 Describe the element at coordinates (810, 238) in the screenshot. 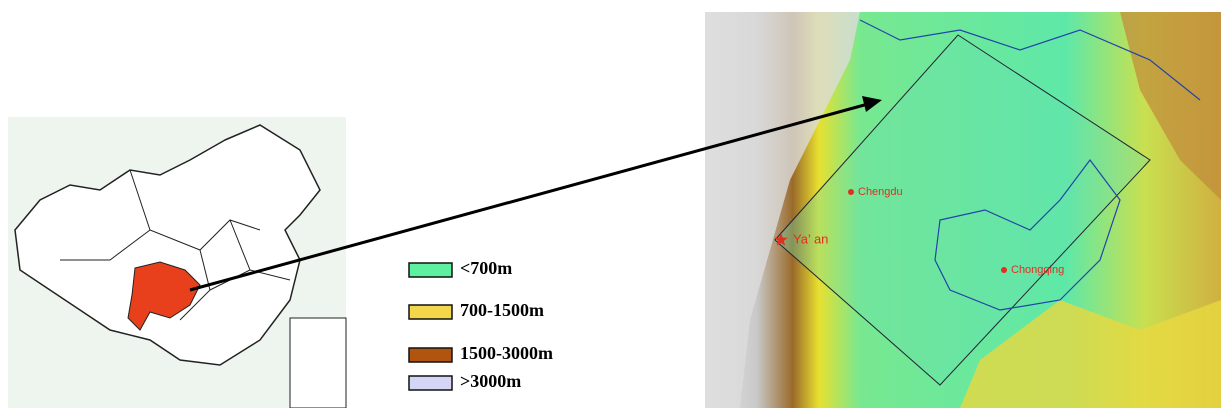

I see `city-label: Ya’ an` at that location.